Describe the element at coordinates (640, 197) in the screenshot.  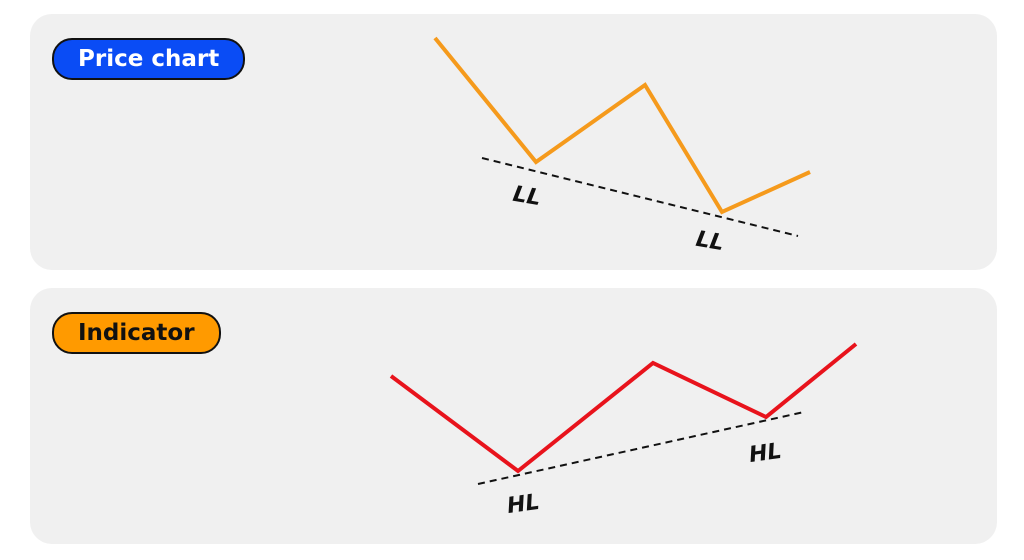
I see `price-trendline` at that location.